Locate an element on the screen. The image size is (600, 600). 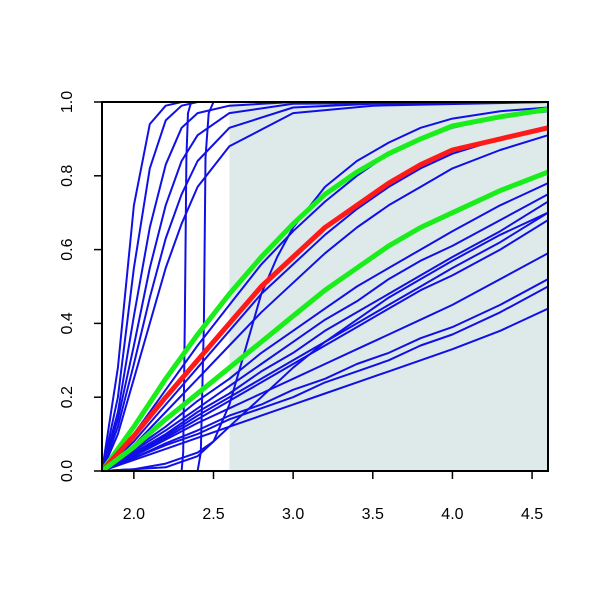
y-tick-label: 0.4 is located at coordinates (67, 323).